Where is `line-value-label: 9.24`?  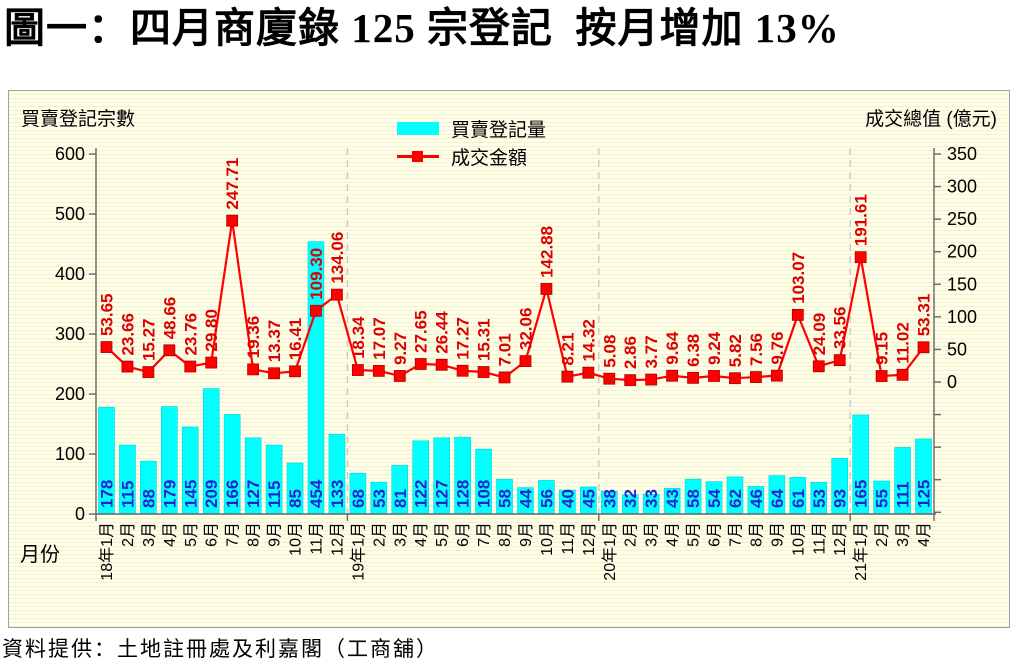
line-value-label: 9.24 is located at coordinates (714, 348).